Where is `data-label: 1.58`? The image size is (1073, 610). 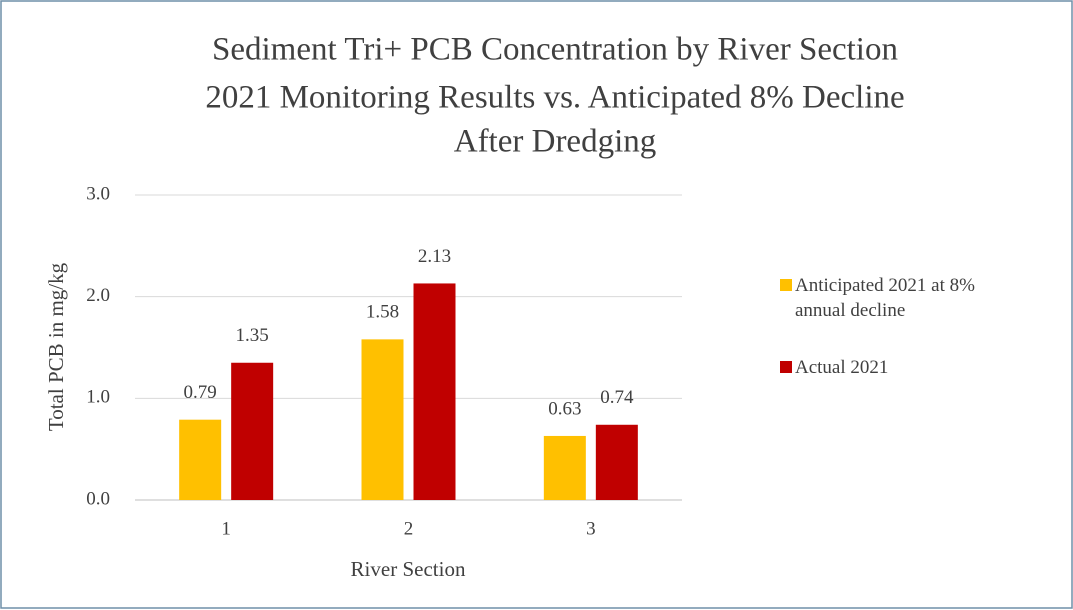
data-label: 1.58 is located at coordinates (382, 312).